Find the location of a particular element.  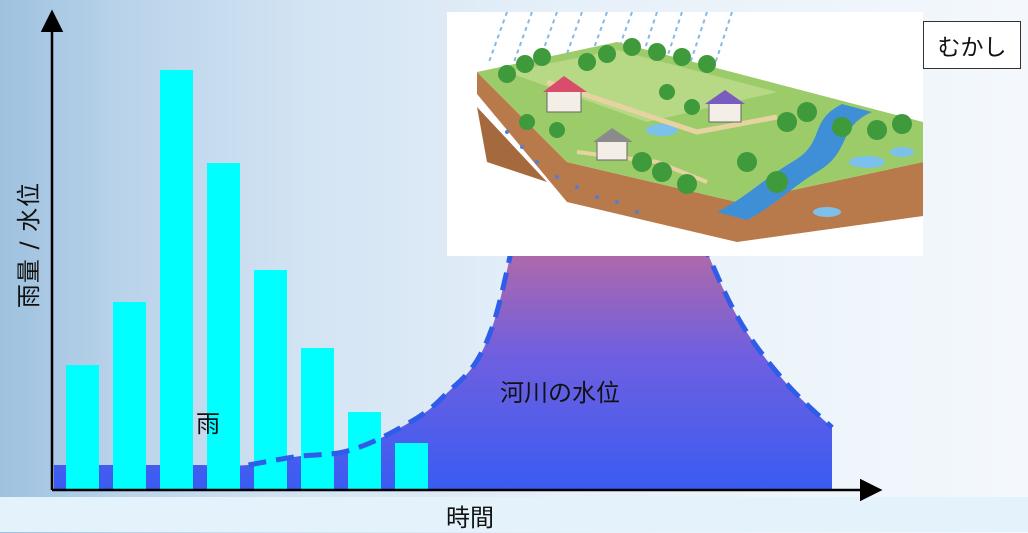

bottom-band is located at coordinates (514, 514).